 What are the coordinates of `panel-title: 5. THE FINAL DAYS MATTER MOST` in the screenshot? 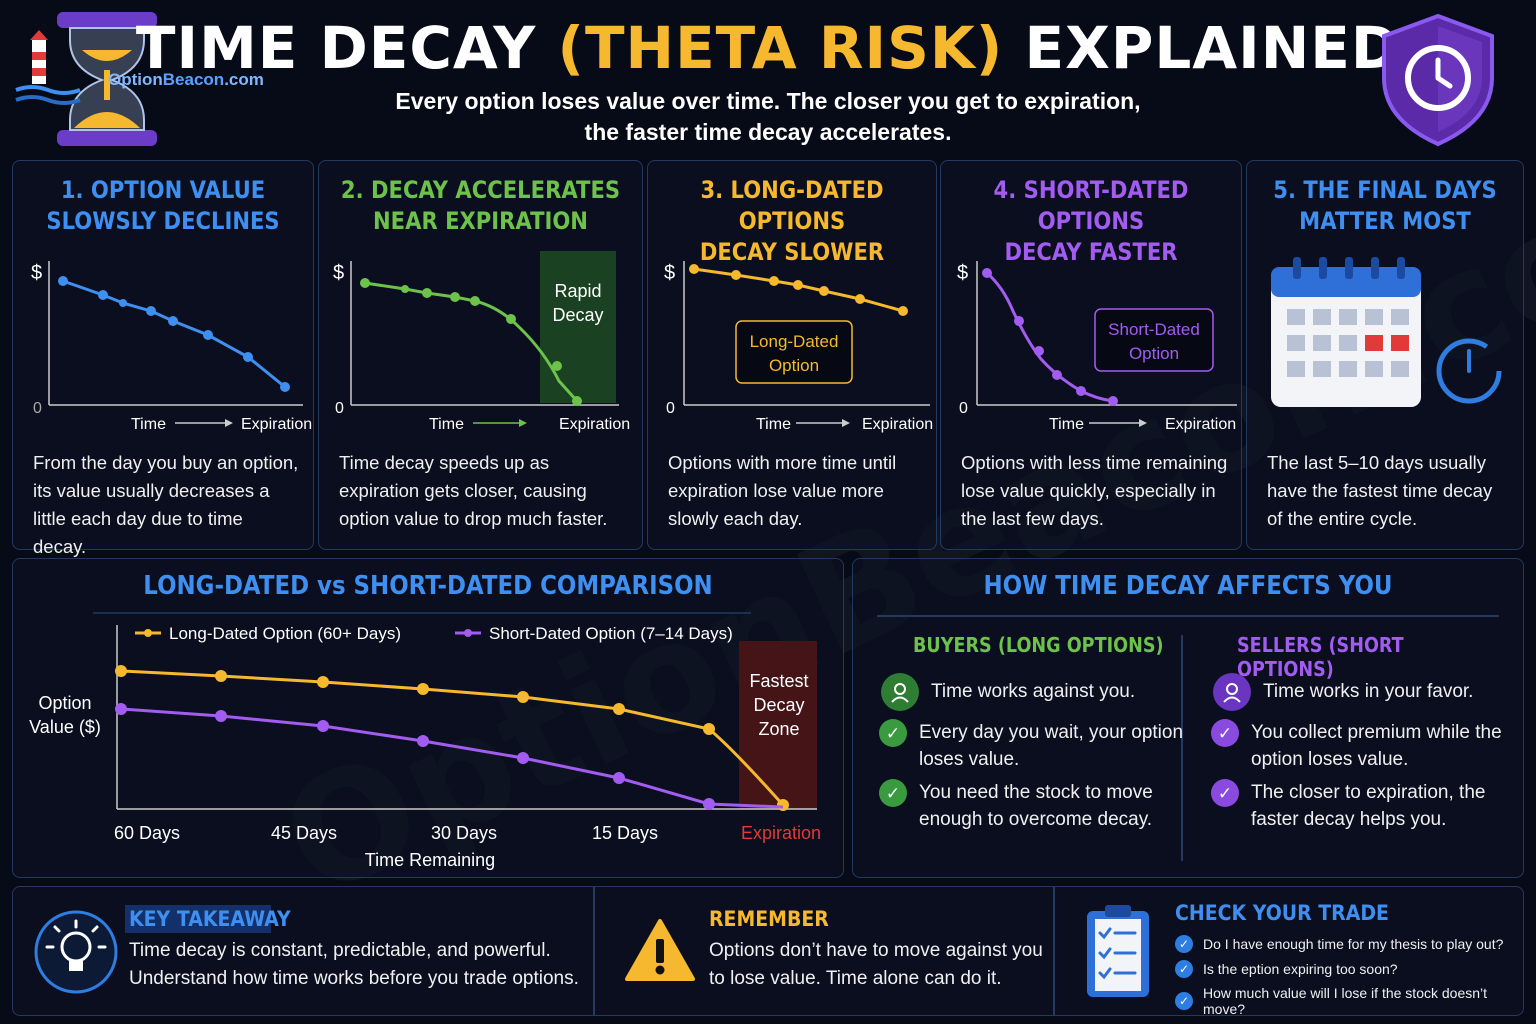 It's located at (1385, 205).